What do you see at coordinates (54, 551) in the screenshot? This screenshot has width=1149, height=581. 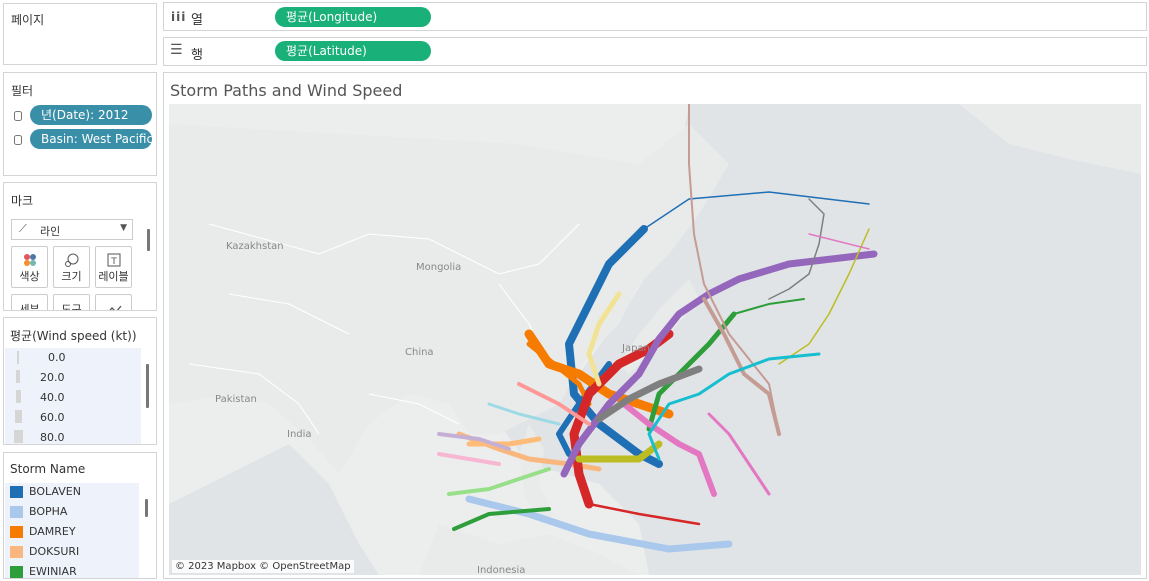 I see `legend-label: DOKSURI` at bounding box center [54, 551].